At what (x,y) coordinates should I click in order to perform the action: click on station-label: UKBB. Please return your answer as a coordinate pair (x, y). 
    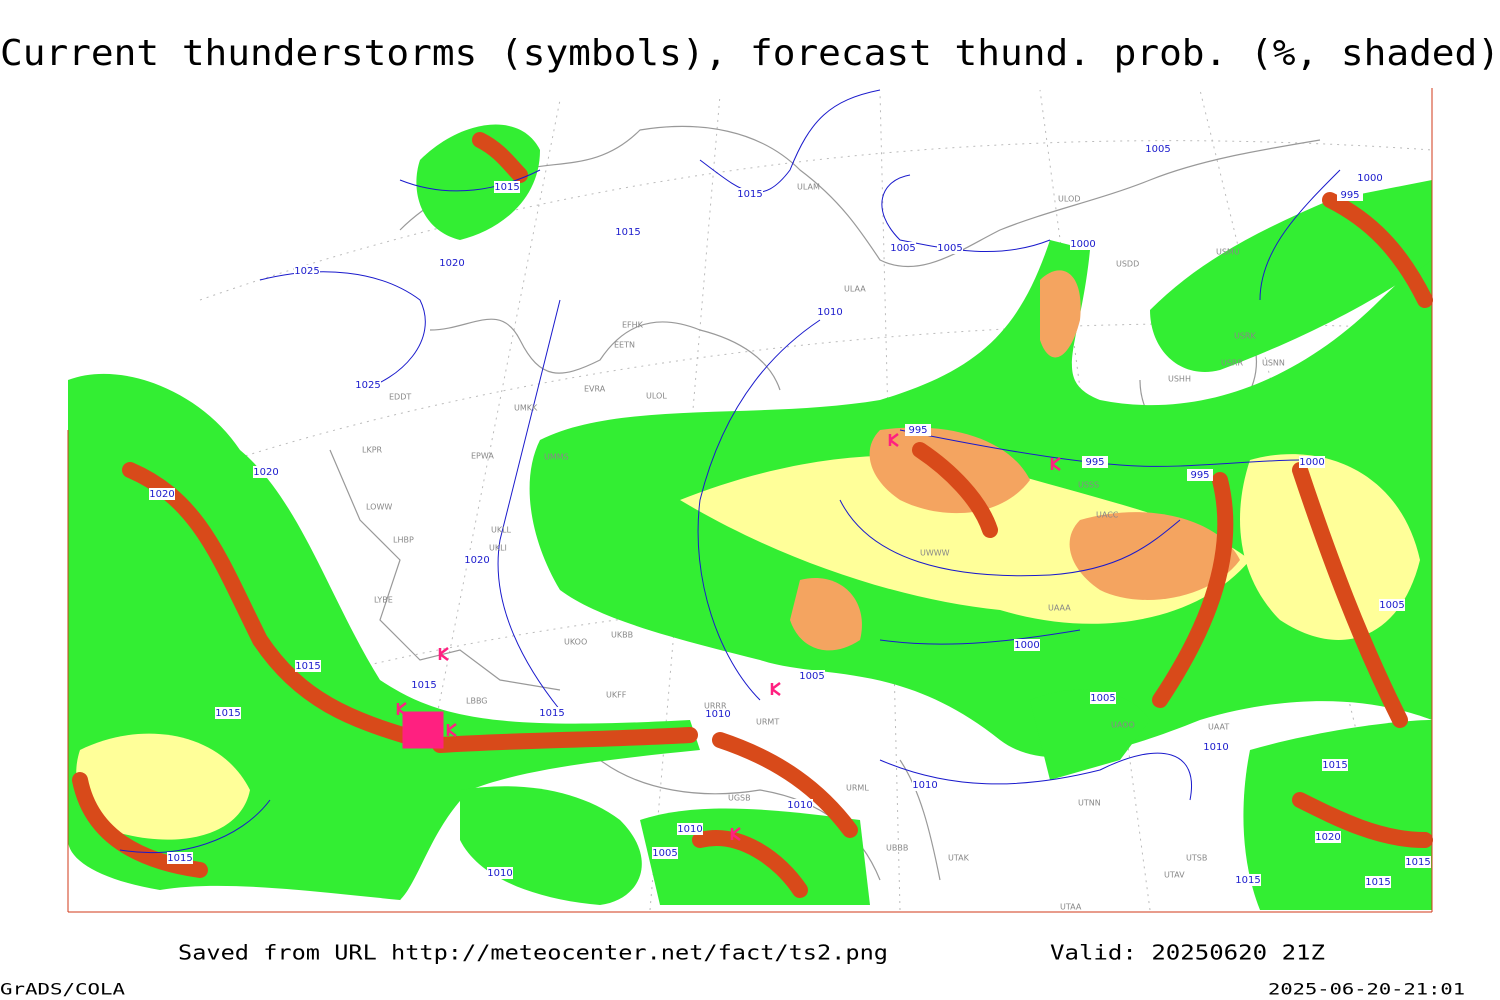
    Looking at the image, I should click on (622, 635).